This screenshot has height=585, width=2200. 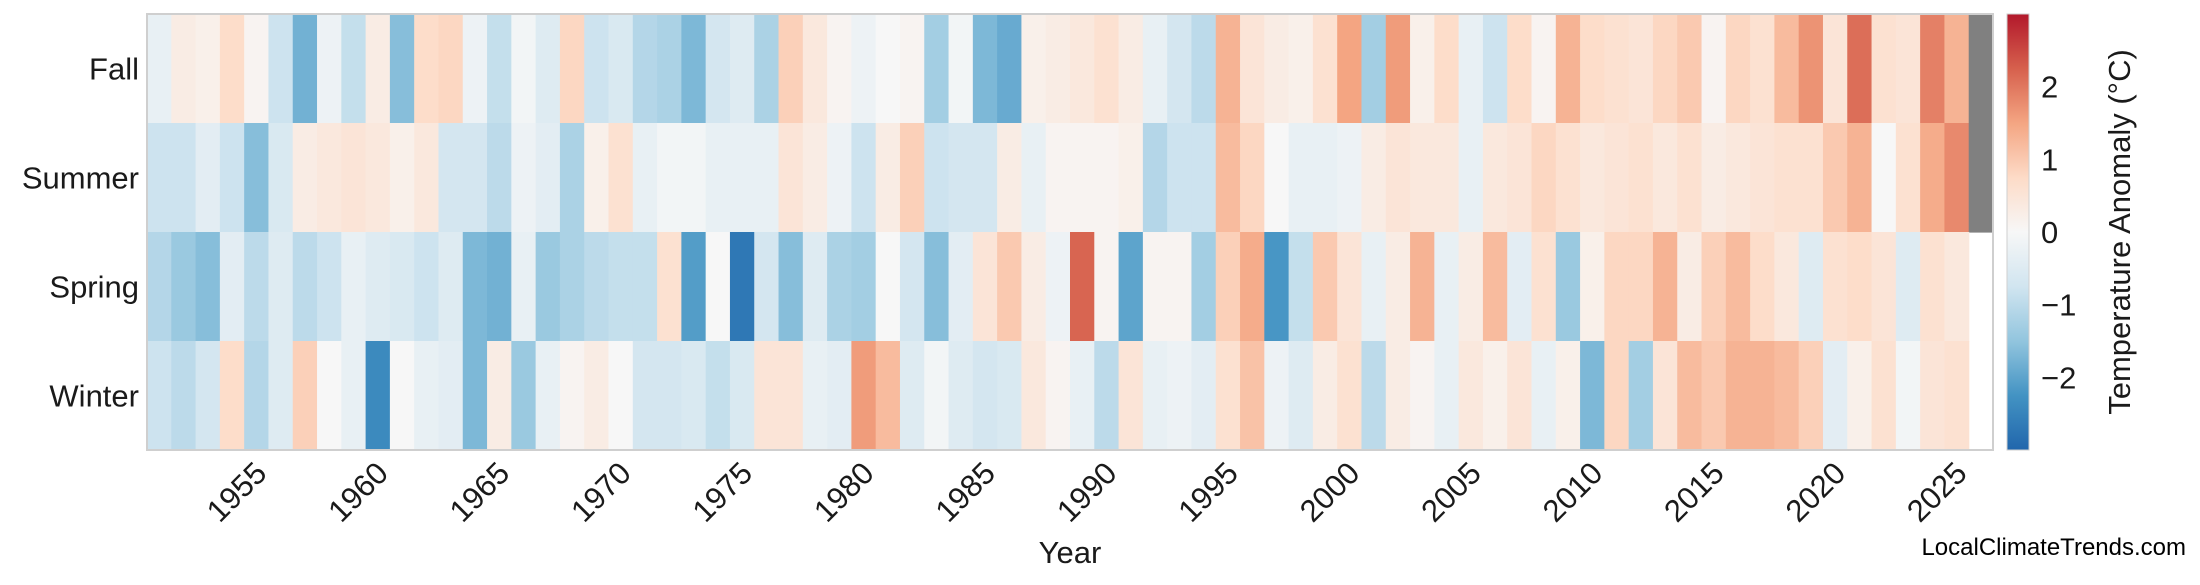 What do you see at coordinates (2049, 159) in the screenshot?
I see `colorbar-tick-label: 1` at bounding box center [2049, 159].